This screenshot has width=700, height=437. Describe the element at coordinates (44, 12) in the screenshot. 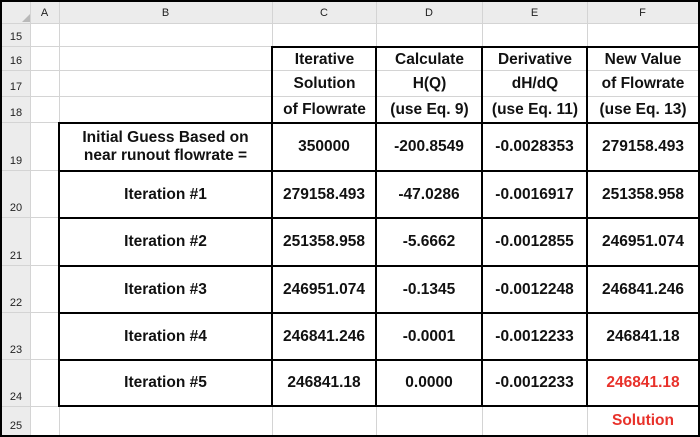

I see `column-header-a: A` at that location.